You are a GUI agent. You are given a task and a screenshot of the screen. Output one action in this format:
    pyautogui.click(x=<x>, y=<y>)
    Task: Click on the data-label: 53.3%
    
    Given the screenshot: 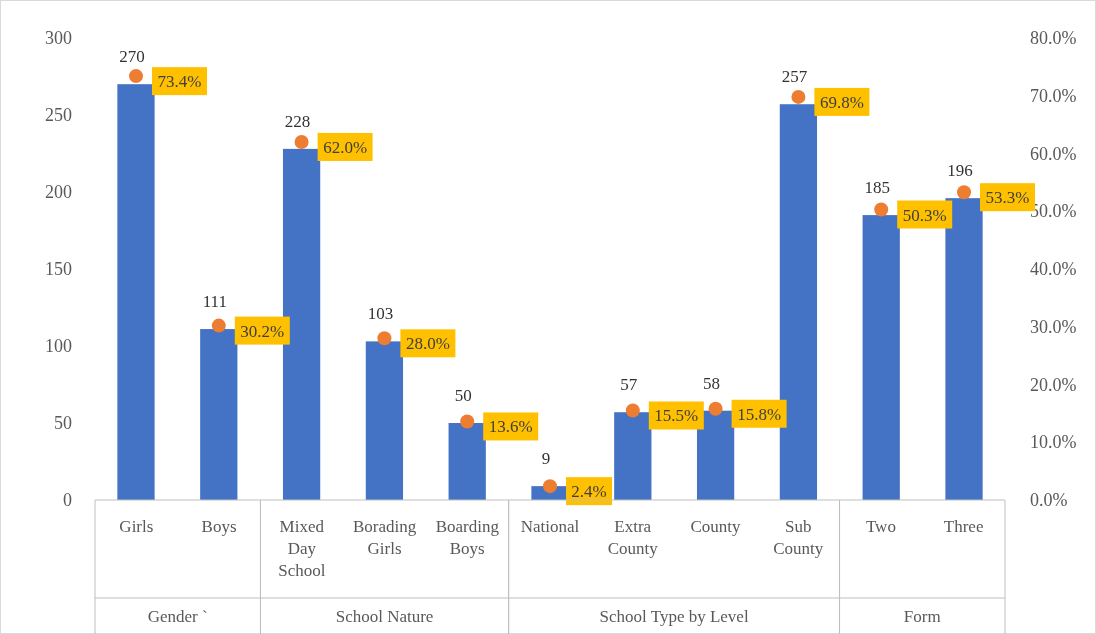 What is the action you would take?
    pyautogui.click(x=1007, y=198)
    